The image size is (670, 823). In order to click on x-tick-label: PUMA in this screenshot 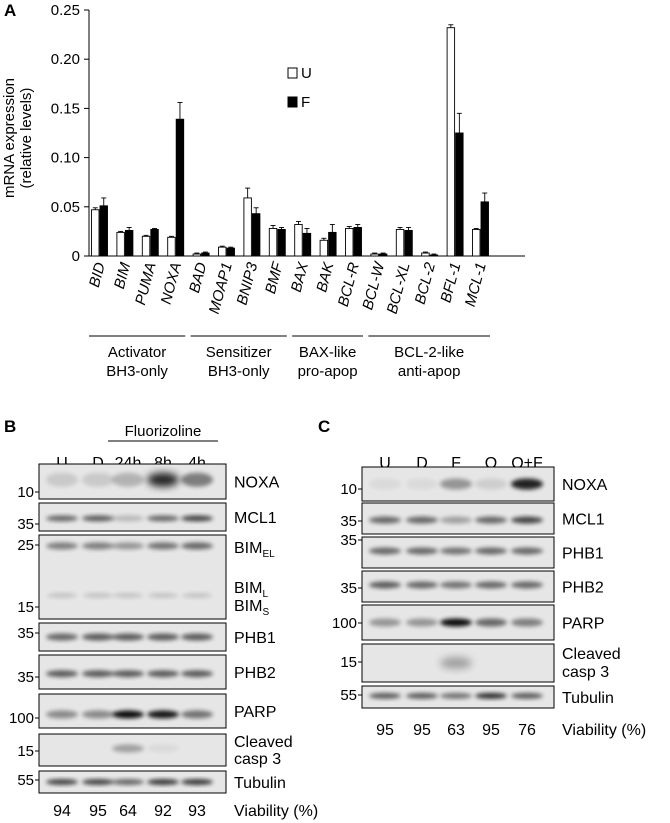, I will do `click(146, 284)`.